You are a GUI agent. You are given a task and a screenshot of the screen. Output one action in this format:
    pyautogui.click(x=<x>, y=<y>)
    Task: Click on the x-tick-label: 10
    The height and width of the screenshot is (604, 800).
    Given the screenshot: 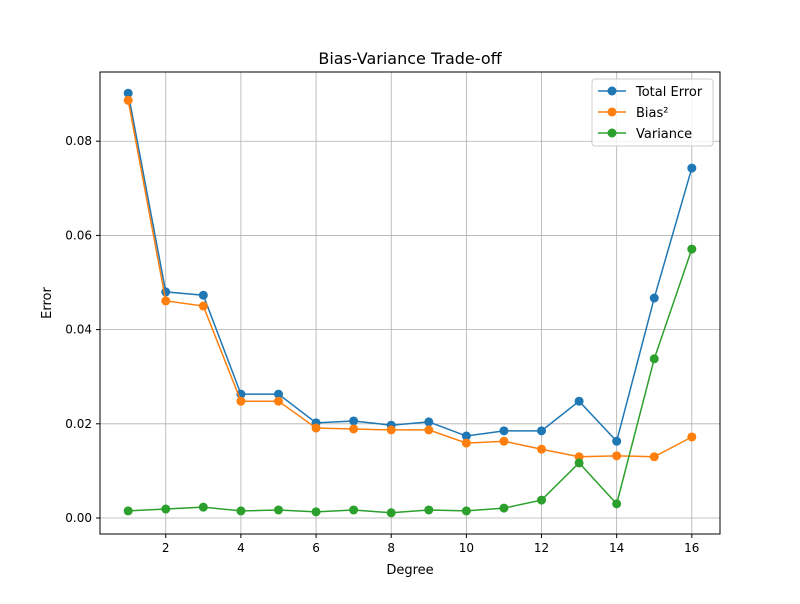 What is the action you would take?
    pyautogui.click(x=466, y=548)
    